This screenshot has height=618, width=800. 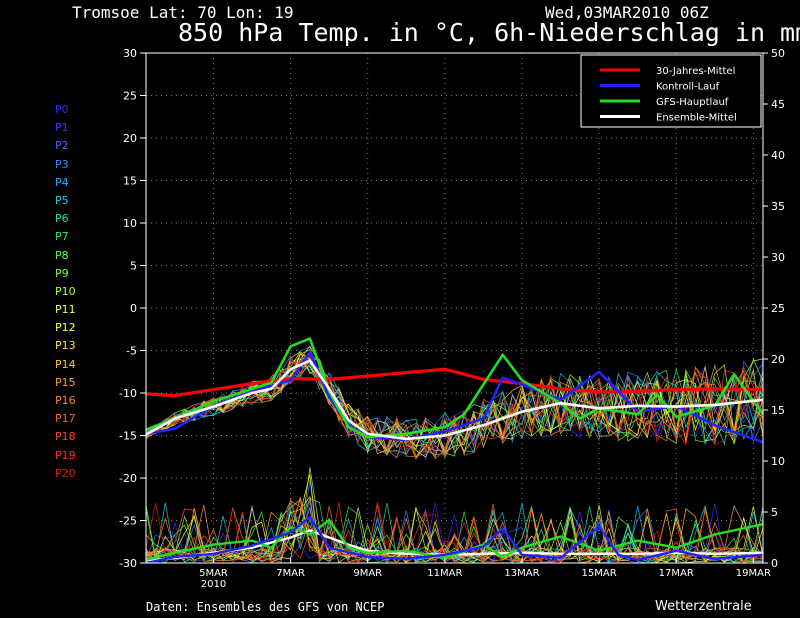 I want to click on member-label: P18, so click(x=65, y=437).